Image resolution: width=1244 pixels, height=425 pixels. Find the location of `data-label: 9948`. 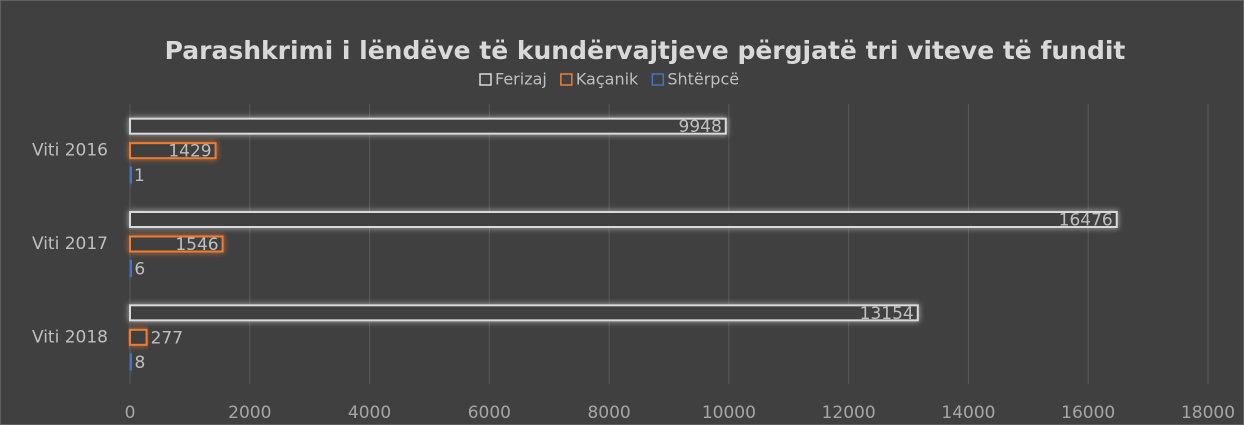

data-label: 9948 is located at coordinates (700, 127).